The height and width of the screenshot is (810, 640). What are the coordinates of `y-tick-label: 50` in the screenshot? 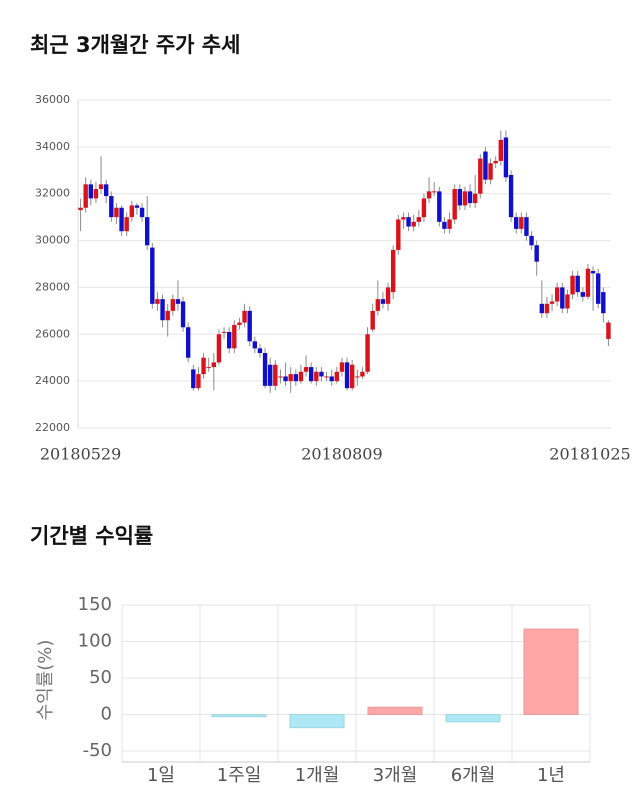 It's located at (100, 677).